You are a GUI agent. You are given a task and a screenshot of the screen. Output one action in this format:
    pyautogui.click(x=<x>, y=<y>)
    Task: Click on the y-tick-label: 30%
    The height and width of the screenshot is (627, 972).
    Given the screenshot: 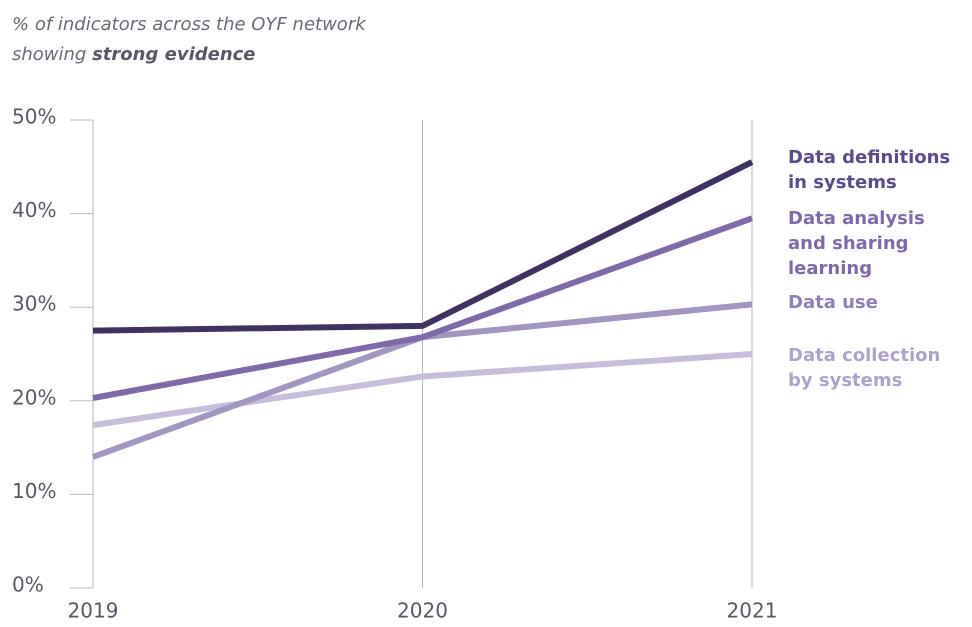 What is the action you would take?
    pyautogui.click(x=34, y=304)
    